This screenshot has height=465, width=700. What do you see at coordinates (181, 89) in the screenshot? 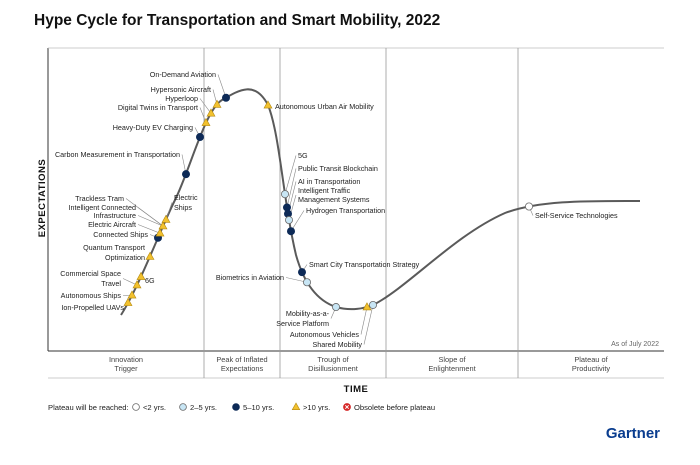
I see `label-hypersonic-aircraft: Hypersonic Aircraft` at bounding box center [181, 89].